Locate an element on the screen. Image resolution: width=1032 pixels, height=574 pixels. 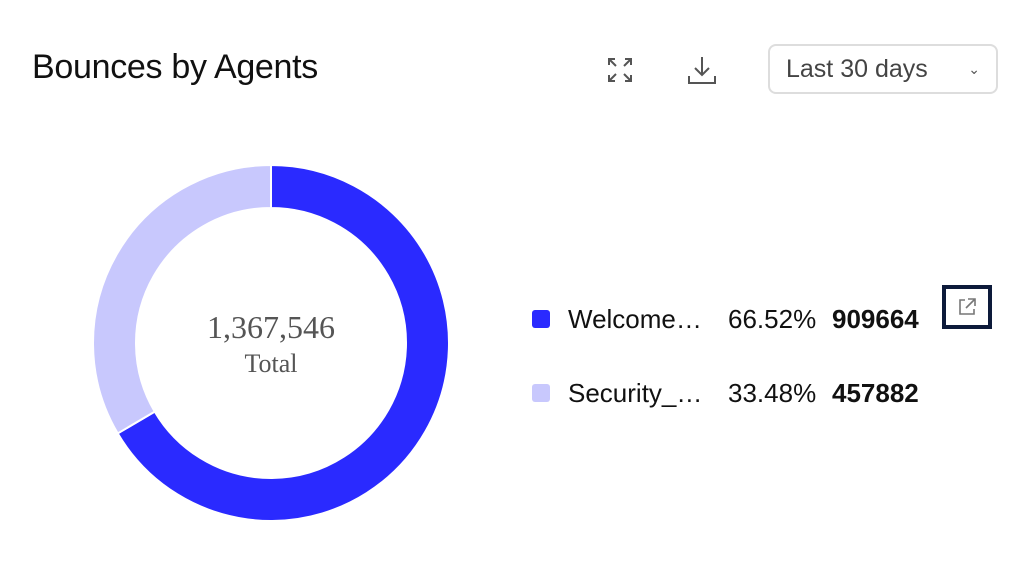
expand-button is located at coordinates (620, 70).